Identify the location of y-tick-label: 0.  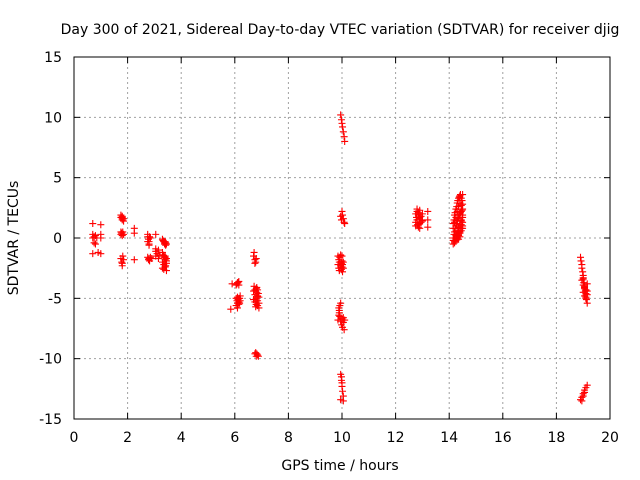
(57, 239).